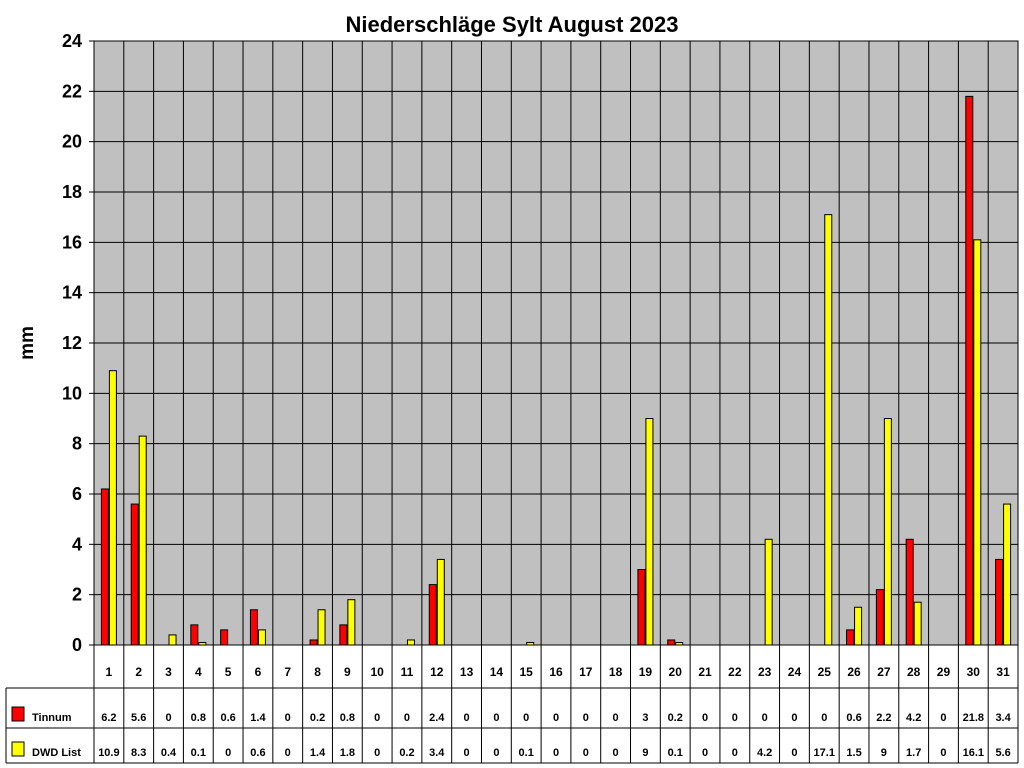  What do you see at coordinates (287, 672) in the screenshot?
I see `x-category-label: 7` at bounding box center [287, 672].